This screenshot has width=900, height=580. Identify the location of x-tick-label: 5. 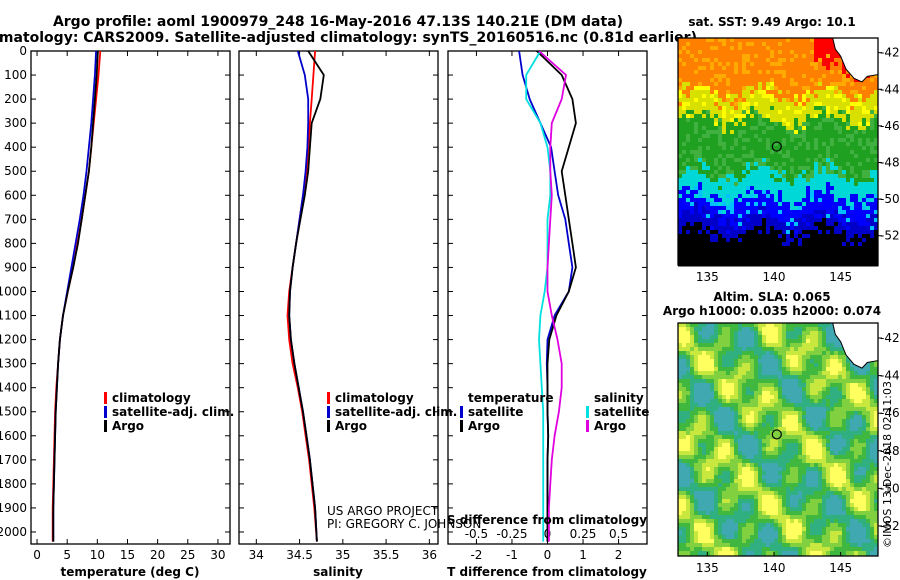
(67, 555).